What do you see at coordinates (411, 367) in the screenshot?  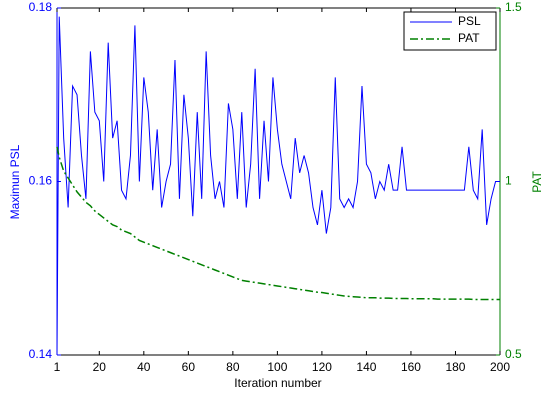 I see `x-tick-label: 160` at bounding box center [411, 367].